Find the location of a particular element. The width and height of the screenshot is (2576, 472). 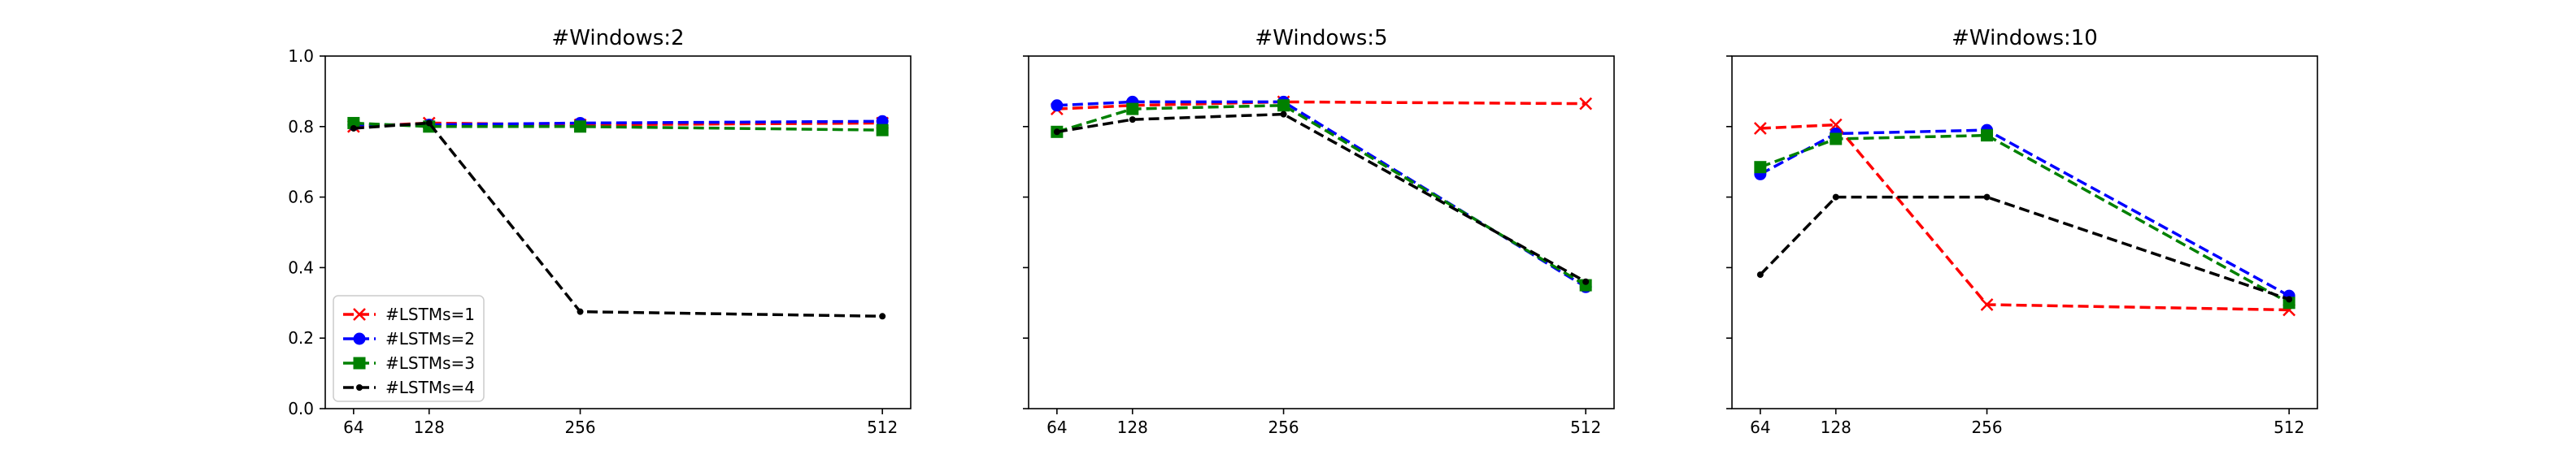

legend-label: #LSTMs=4 is located at coordinates (430, 387).